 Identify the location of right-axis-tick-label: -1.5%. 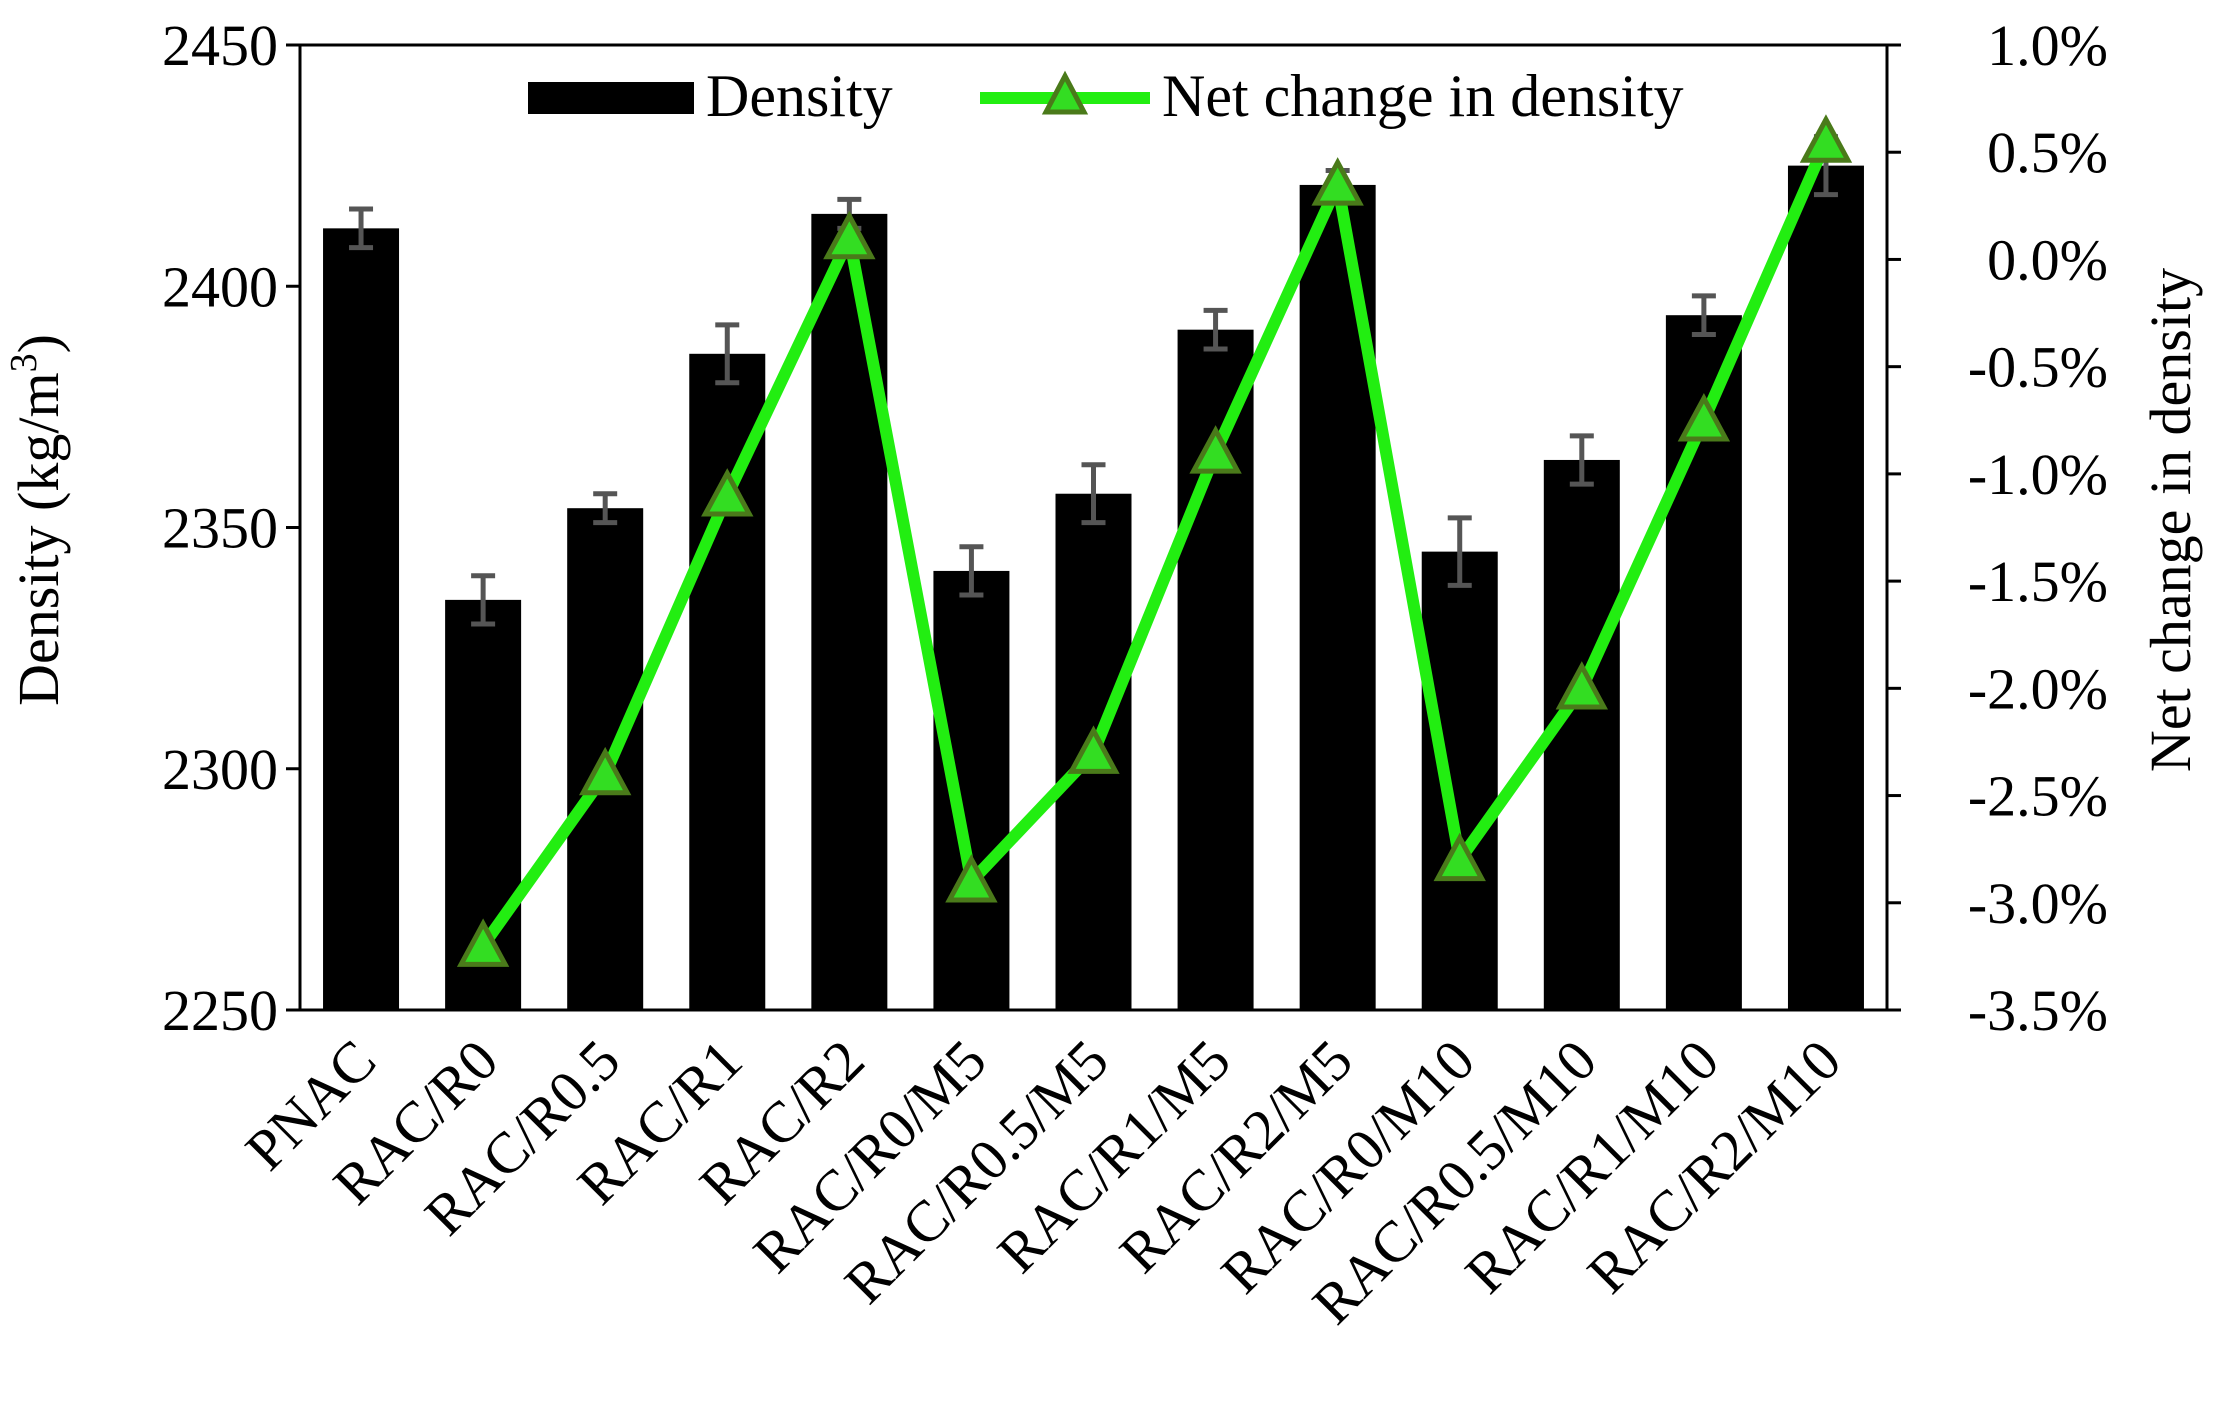
(2038, 581).